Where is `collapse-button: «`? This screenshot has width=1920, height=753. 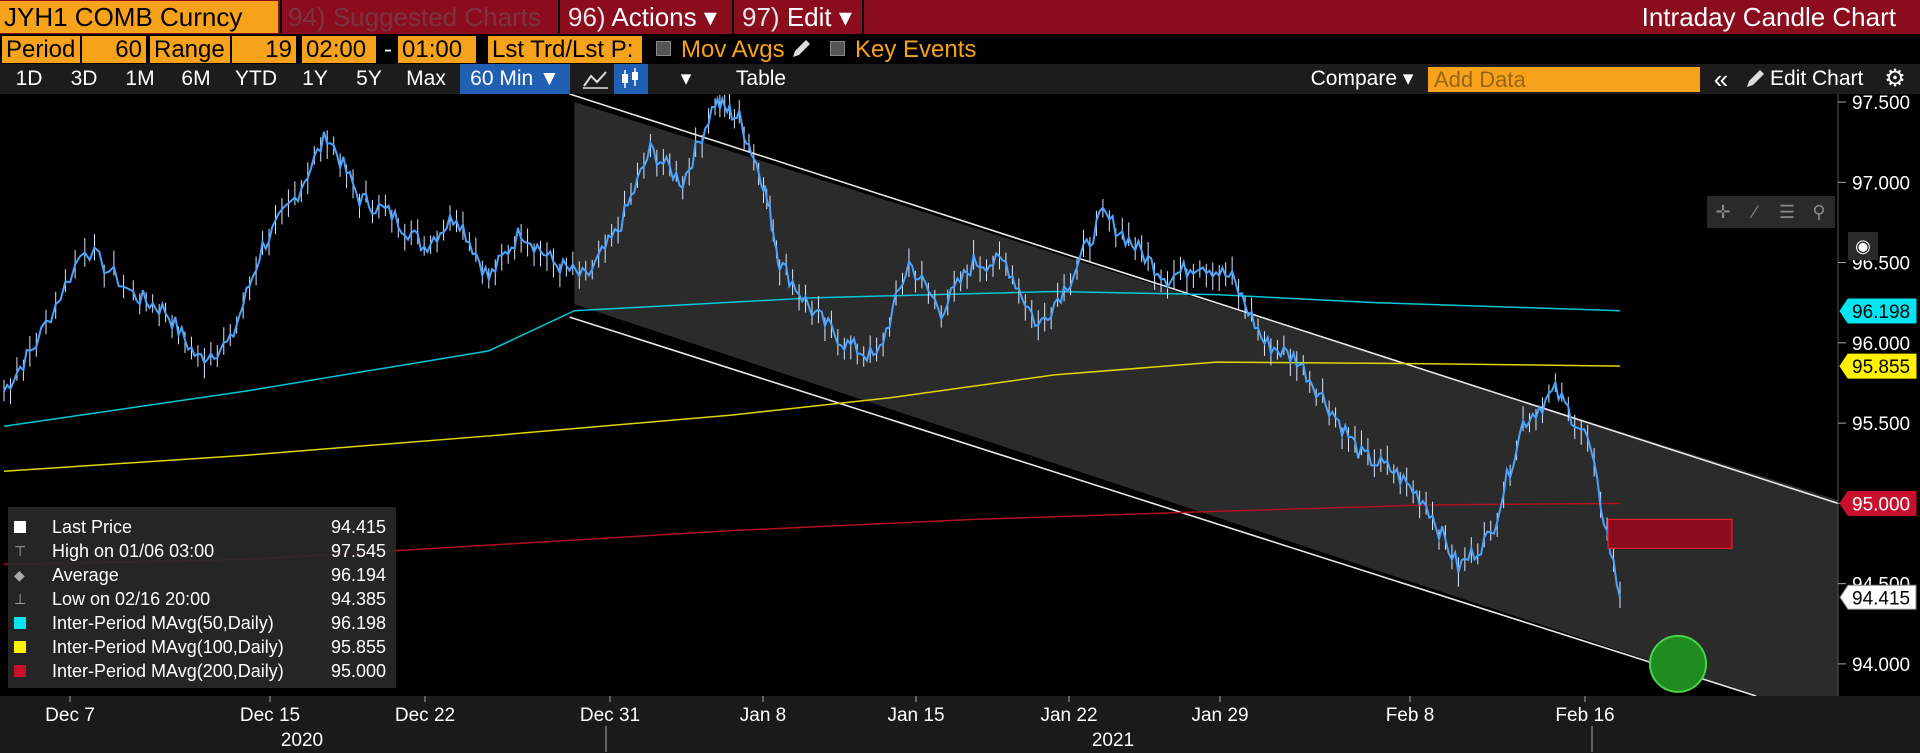
collapse-button: « is located at coordinates (1721, 79).